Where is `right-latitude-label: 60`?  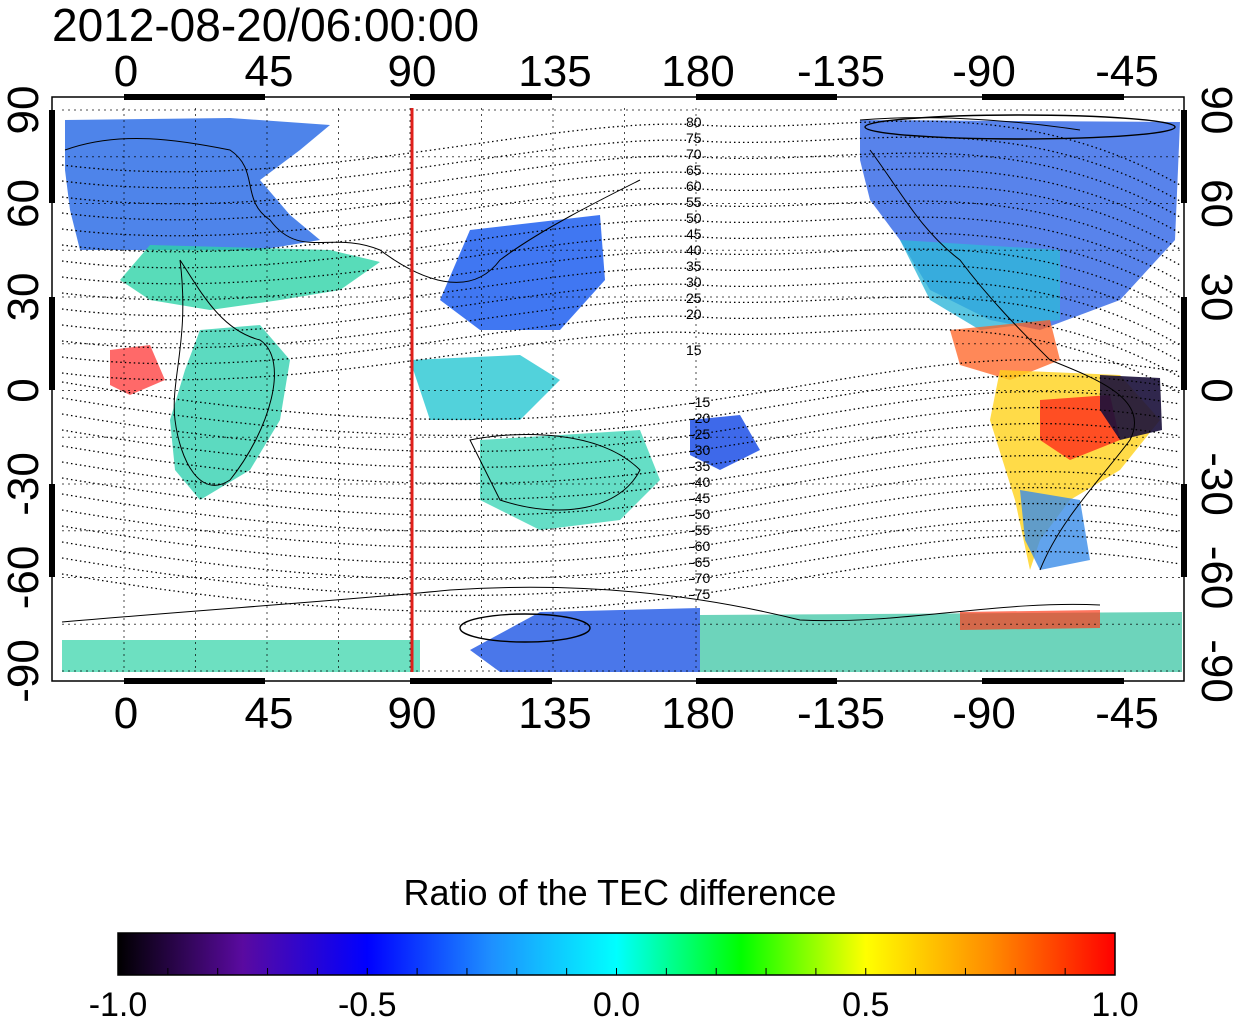
right-latitude-label: 60 is located at coordinates (1216, 203).